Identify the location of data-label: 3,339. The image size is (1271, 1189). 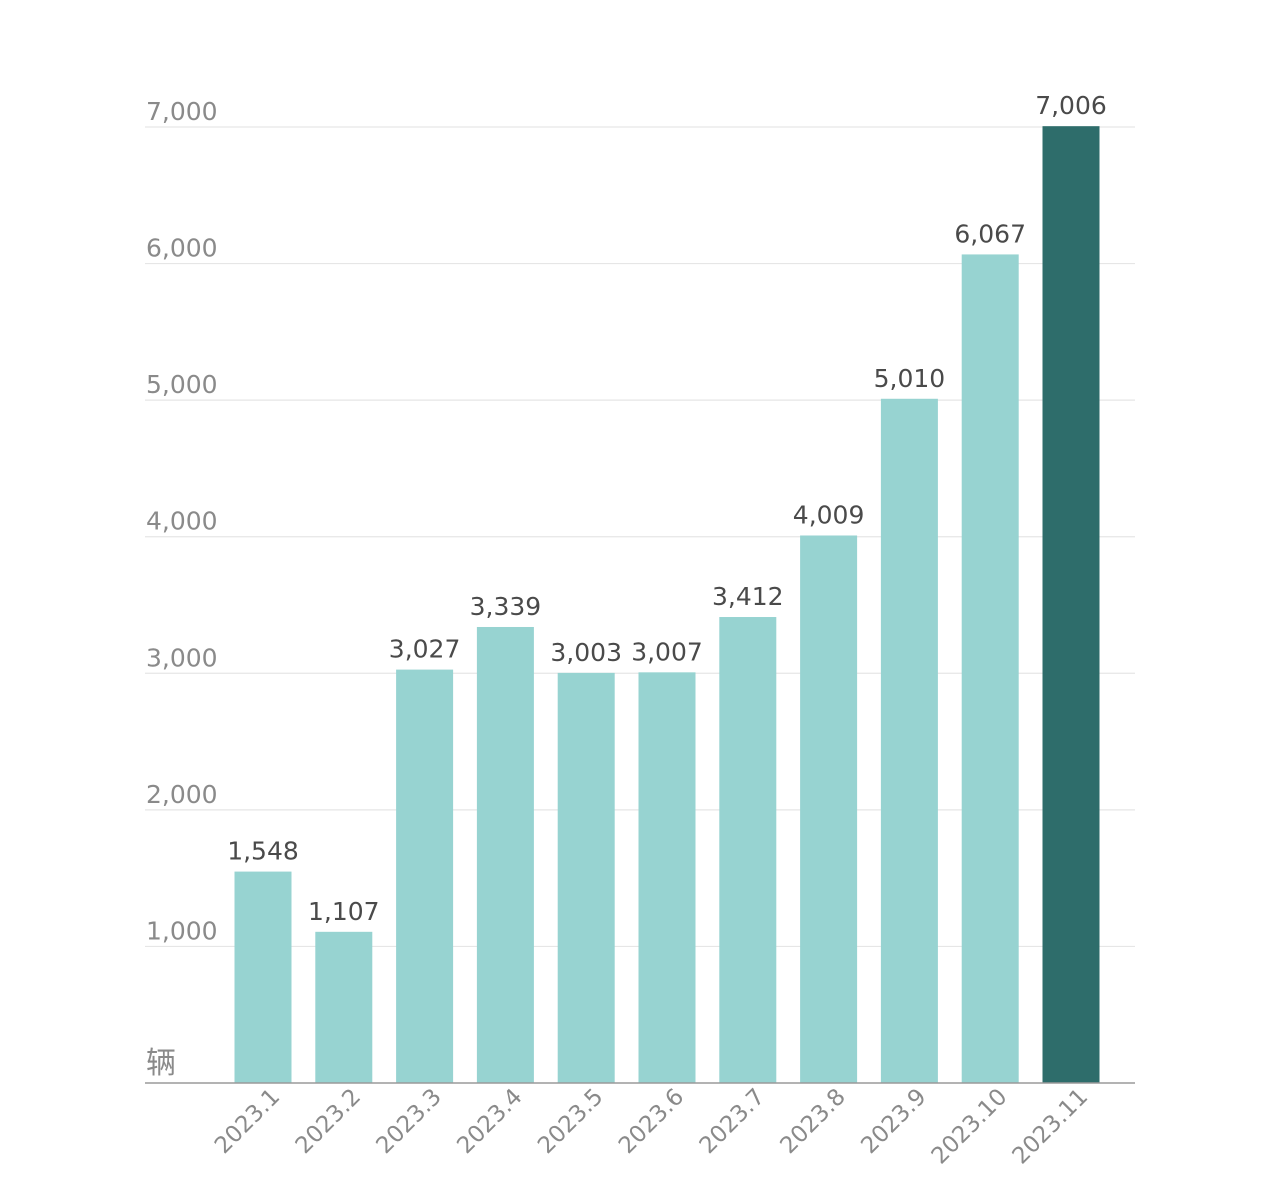
(506, 606).